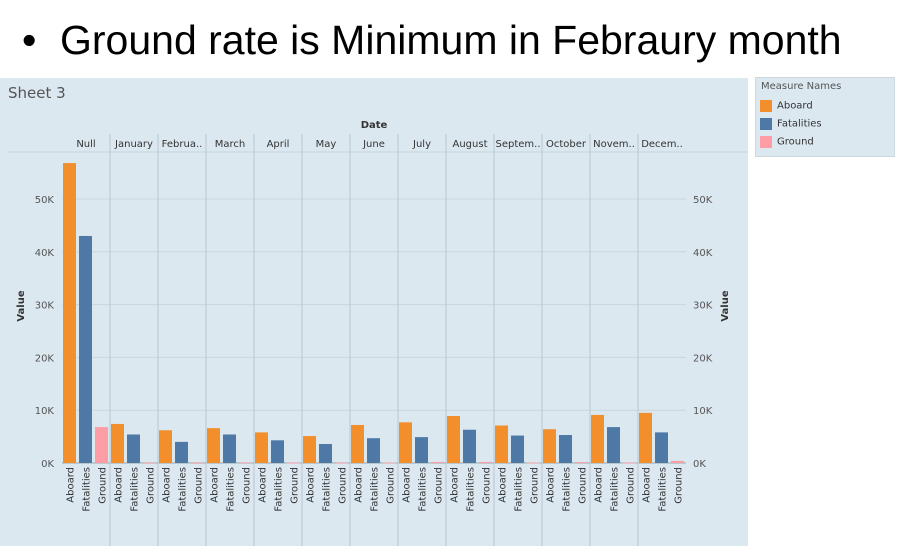 The image size is (924, 548). What do you see at coordinates (37, 93) in the screenshot?
I see `sheet-title: Sheet 3` at bounding box center [37, 93].